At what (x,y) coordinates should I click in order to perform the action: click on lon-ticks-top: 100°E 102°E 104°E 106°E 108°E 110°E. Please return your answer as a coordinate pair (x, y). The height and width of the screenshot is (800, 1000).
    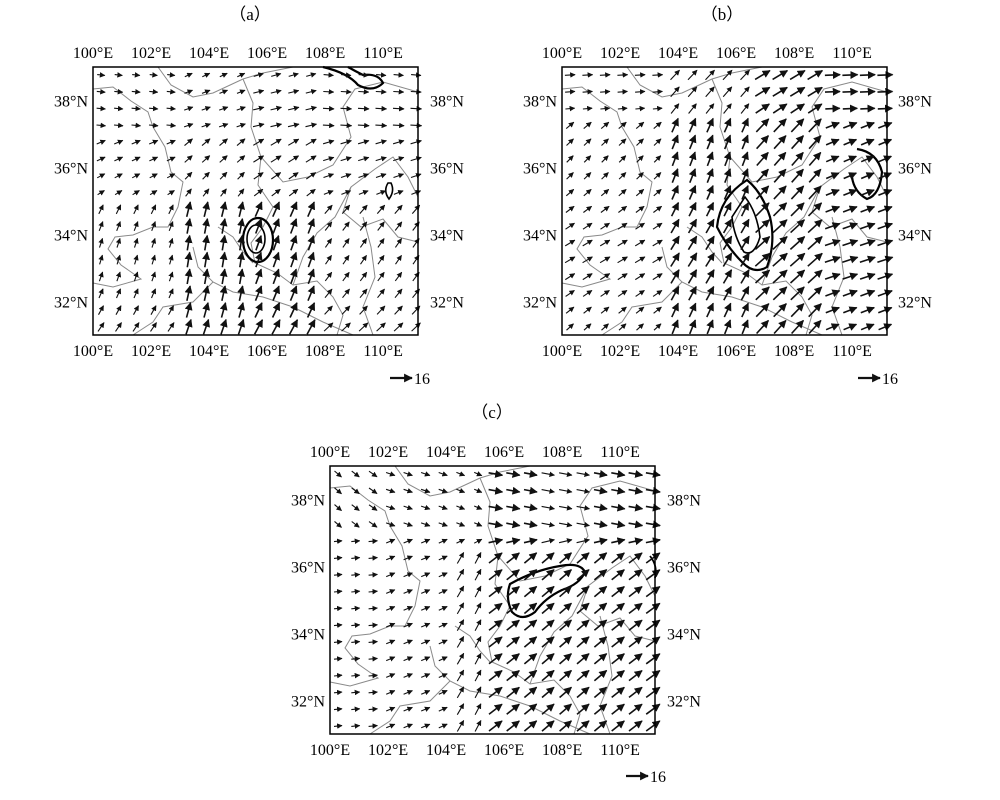
    Looking at the image, I should click on (238, 53).